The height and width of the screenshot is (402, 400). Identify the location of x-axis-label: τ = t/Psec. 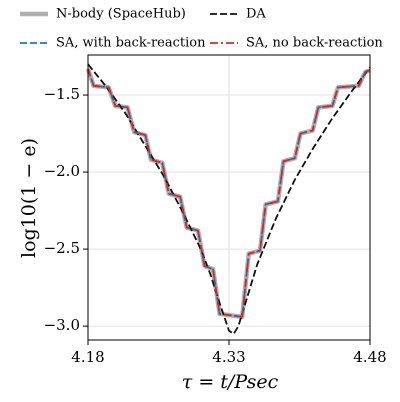
(230, 382).